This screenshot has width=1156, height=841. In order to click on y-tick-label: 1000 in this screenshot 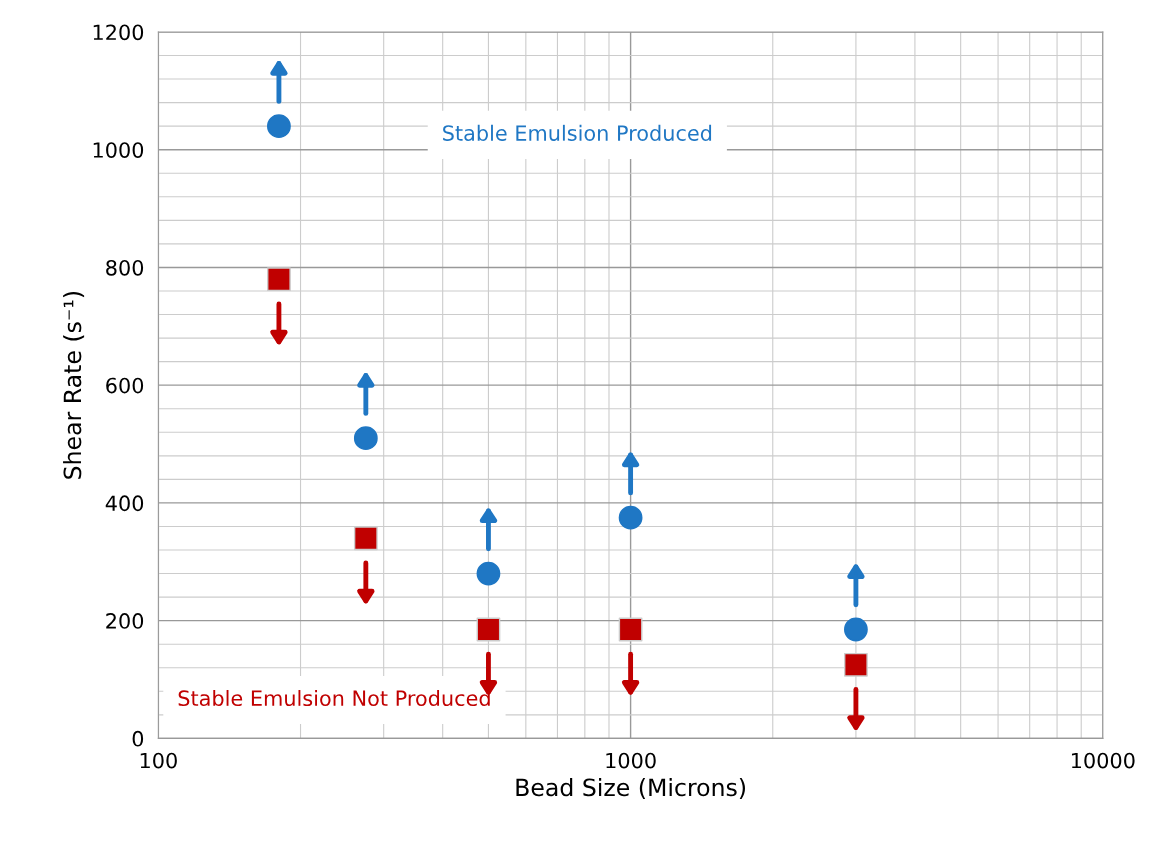, I will do `click(118, 150)`.